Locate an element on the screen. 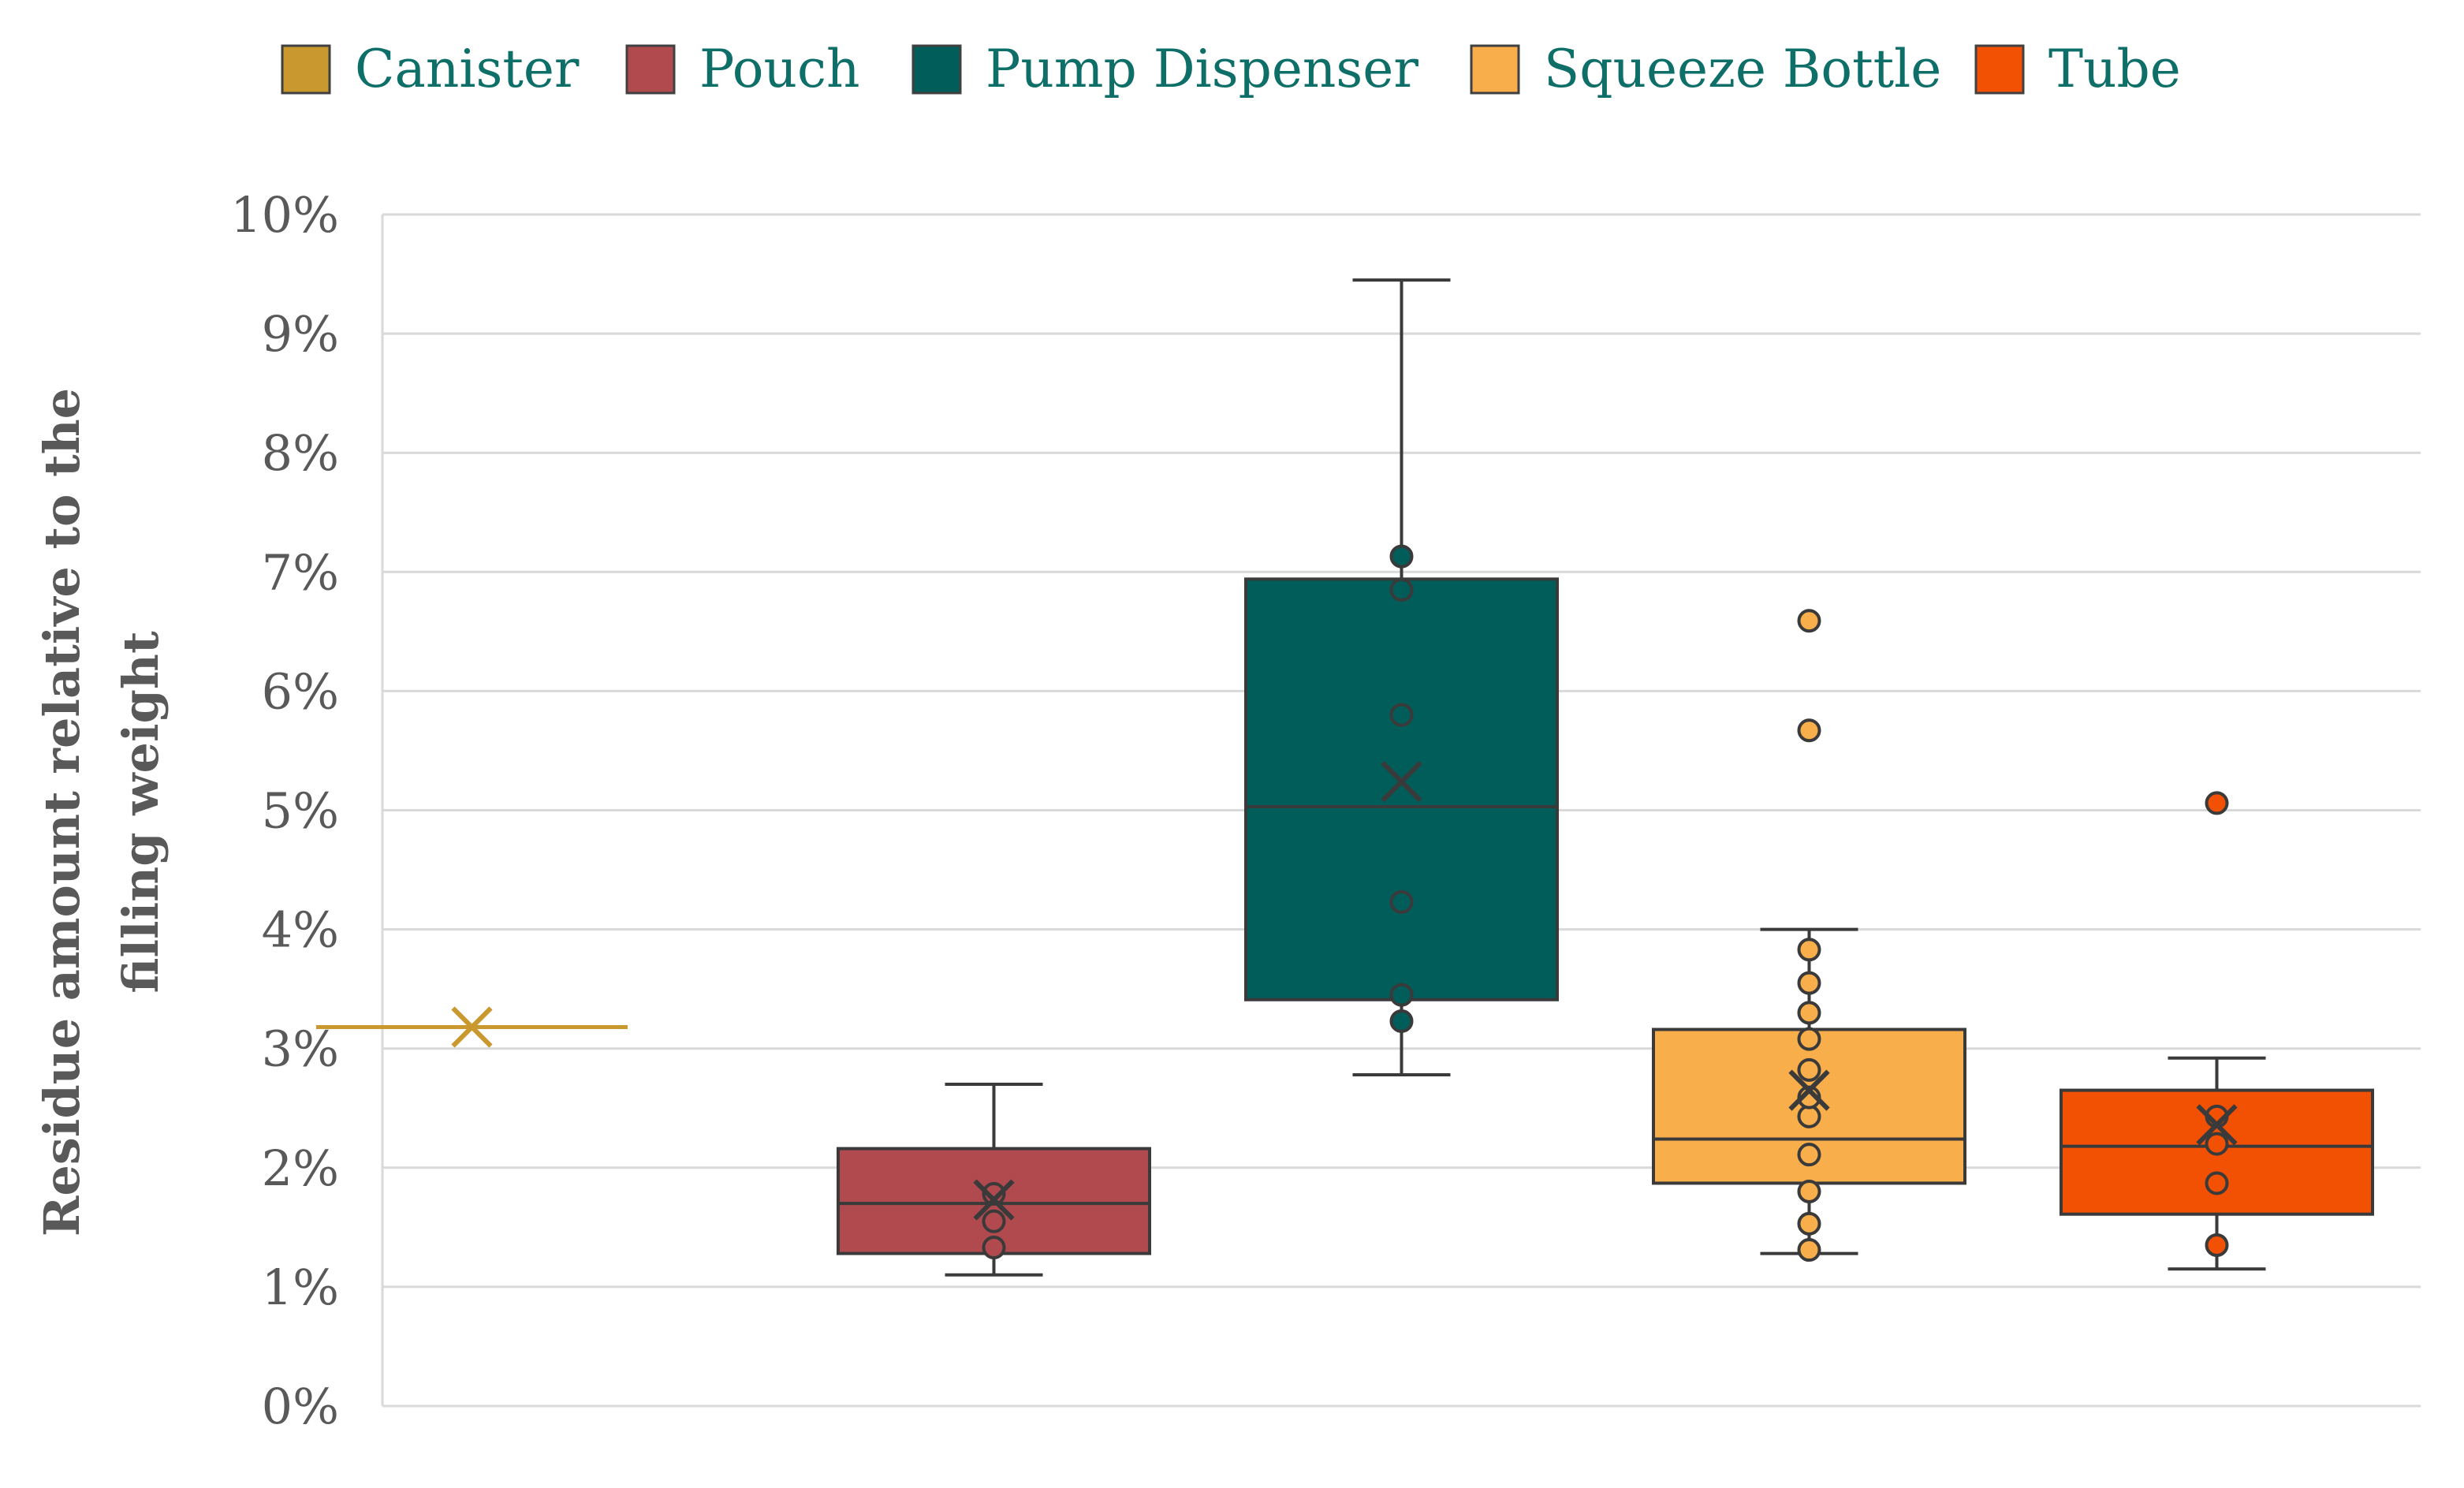  y-axis-ticks: 0% 1% 2% 3% 4% 5% 6% 7% 8% 9% 10% is located at coordinates (284, 810).